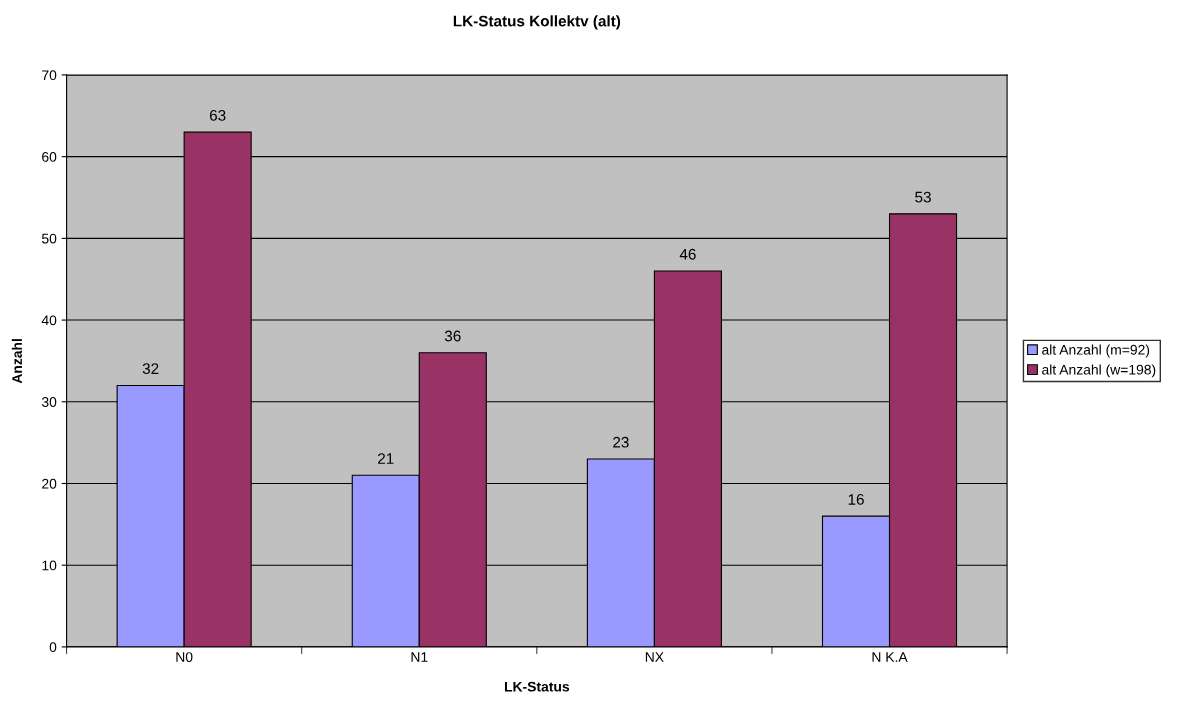 The height and width of the screenshot is (707, 1189). I want to click on x-tick-label: N K.A, so click(890, 657).